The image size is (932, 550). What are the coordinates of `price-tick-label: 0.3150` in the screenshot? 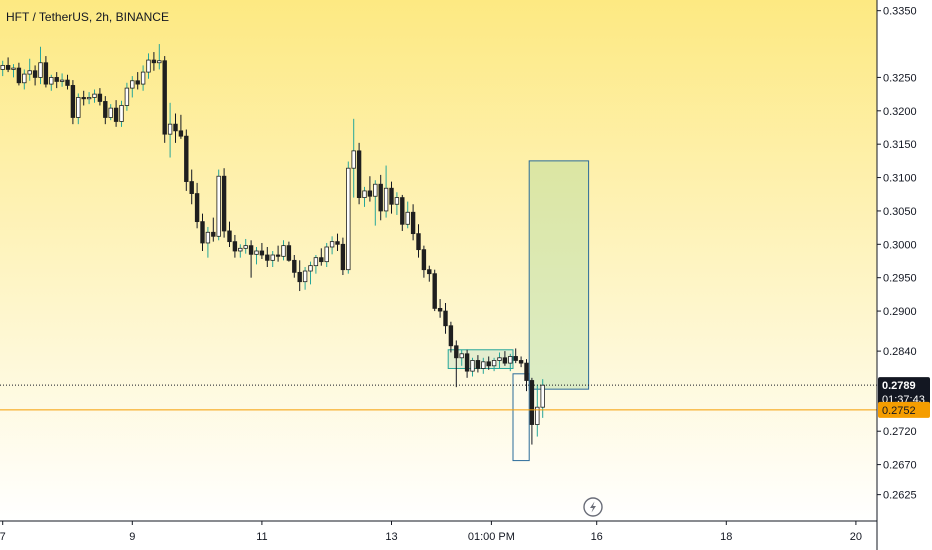 It's located at (900, 145).